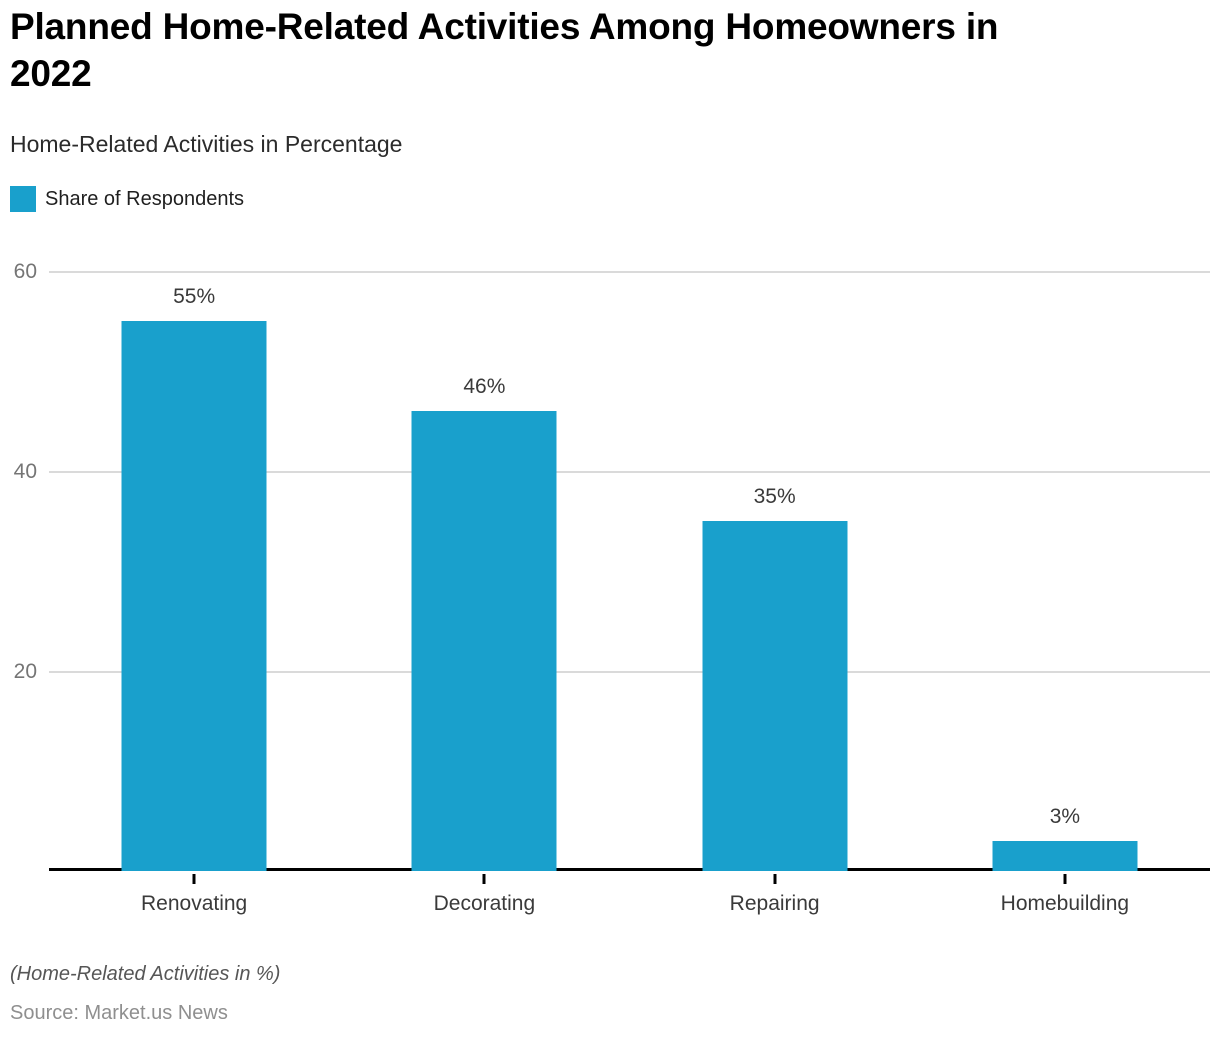 Image resolution: width=1220 pixels, height=1042 pixels. I want to click on legend-label: Share of Respondents, so click(145, 198).